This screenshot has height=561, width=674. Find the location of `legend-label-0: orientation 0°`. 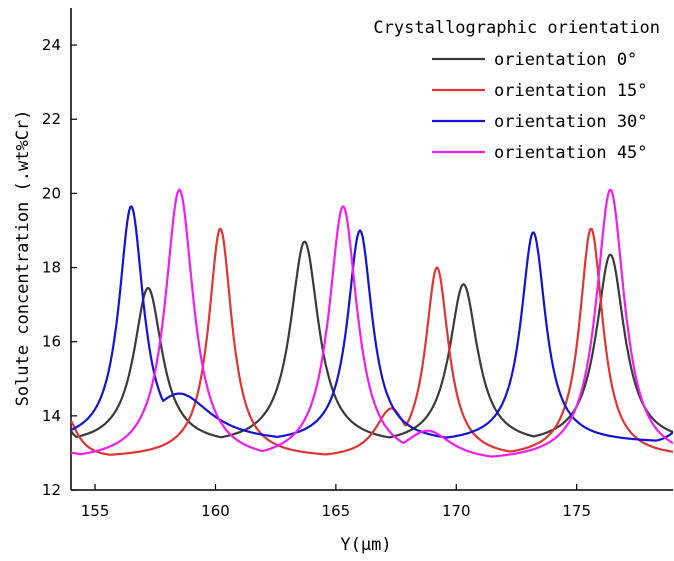

legend-label-0: orientation 0° is located at coordinates (565, 60).